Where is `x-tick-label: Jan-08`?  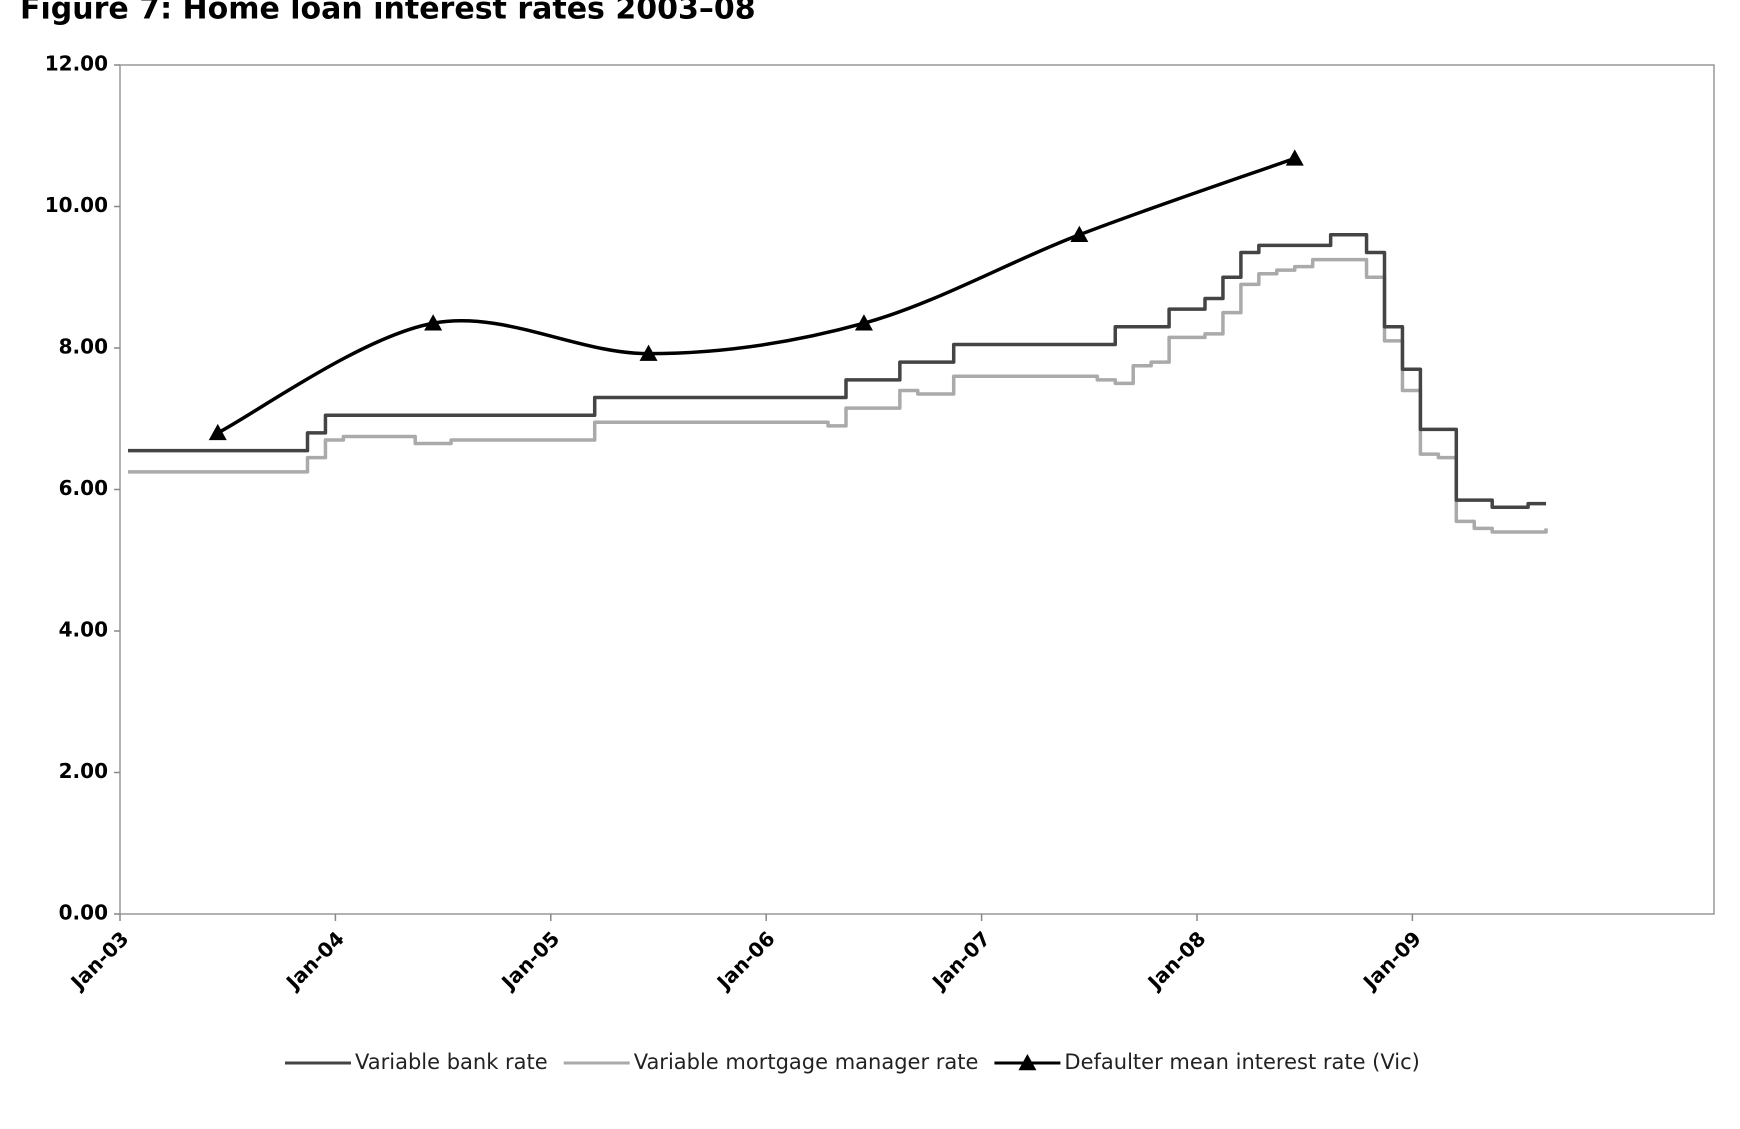
x-tick-label: Jan-08 is located at coordinates (1176, 960).